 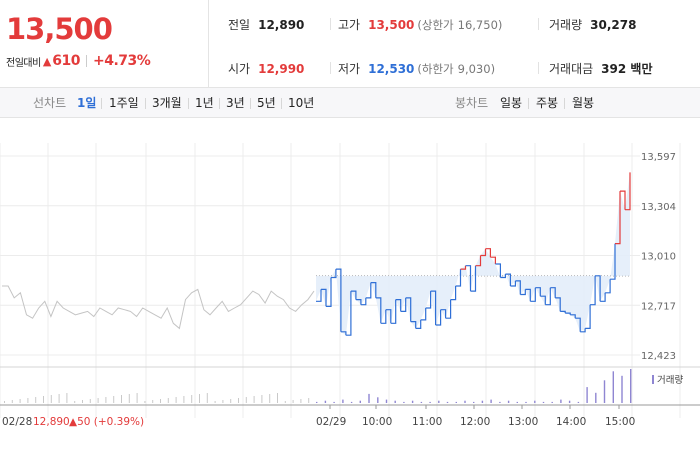 I want to click on line-chart-label: 선차트, so click(x=49, y=103).